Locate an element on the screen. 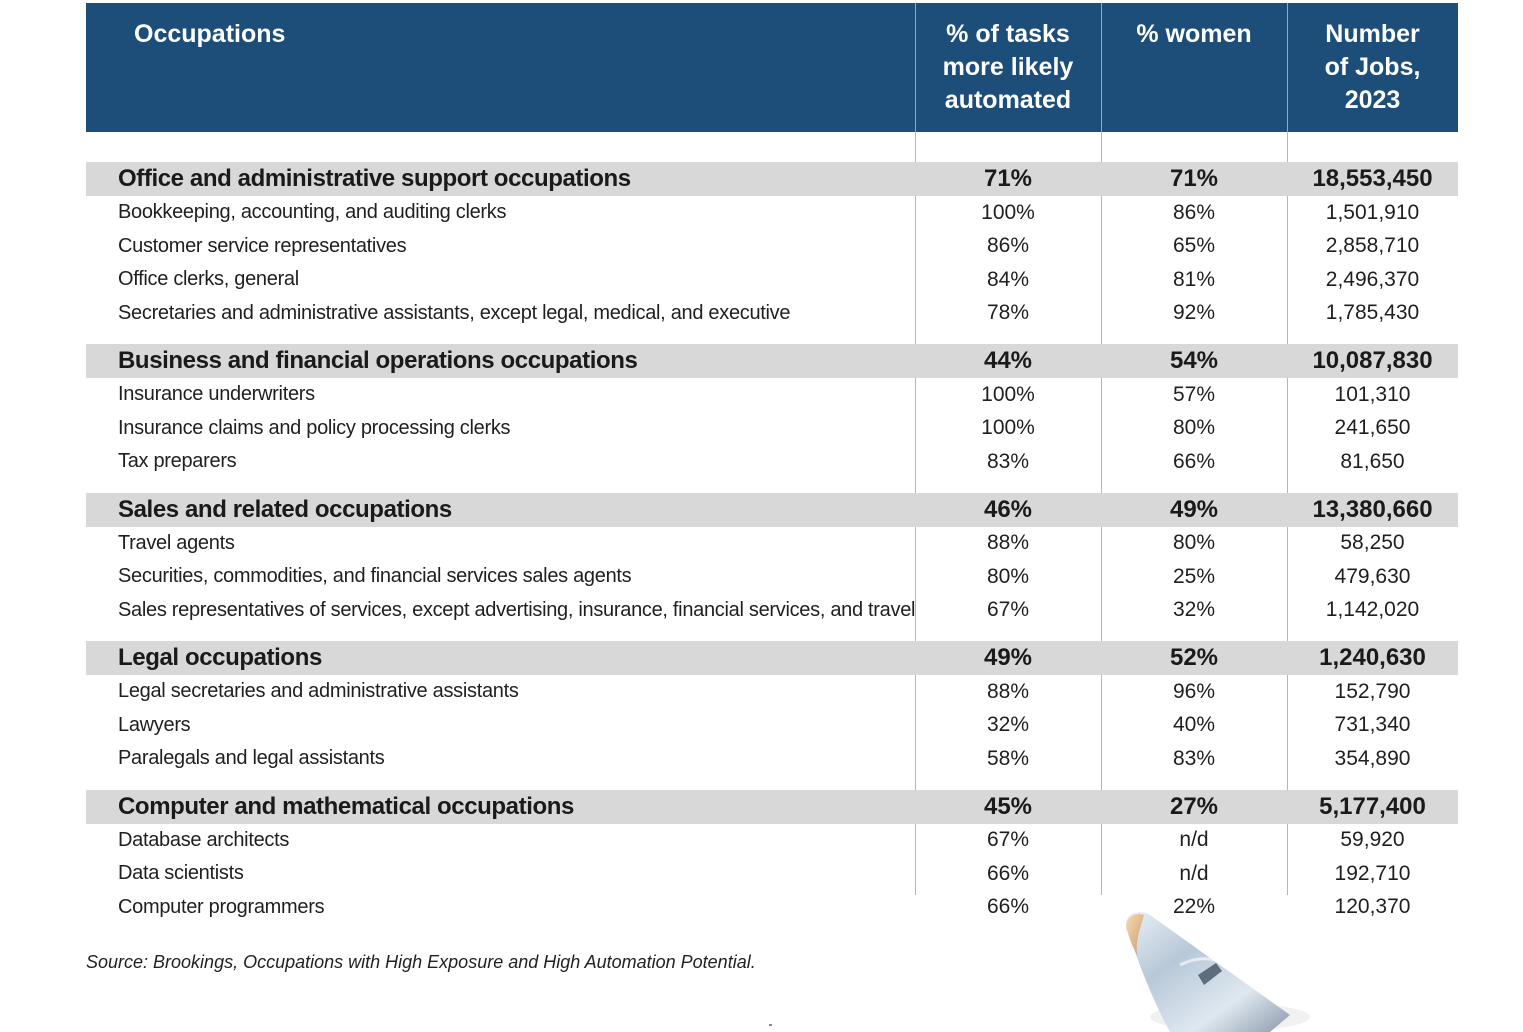 The image size is (1523, 1032). jobs-count: 2,858,710 is located at coordinates (1372, 246).